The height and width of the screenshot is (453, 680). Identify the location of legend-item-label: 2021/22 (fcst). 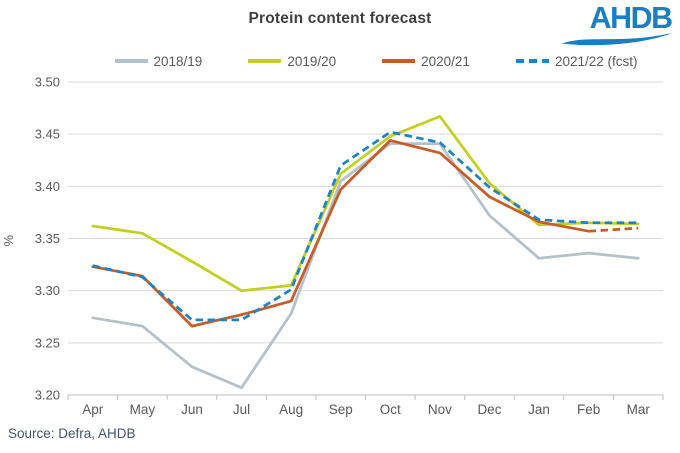
(596, 61).